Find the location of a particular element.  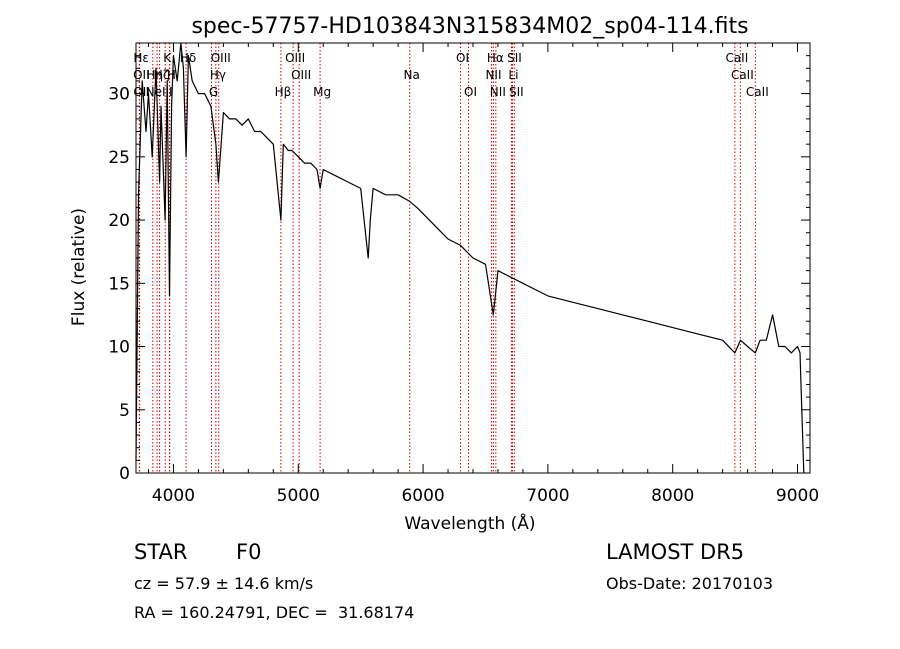

y-tick-label: 25 is located at coordinates (119, 158).